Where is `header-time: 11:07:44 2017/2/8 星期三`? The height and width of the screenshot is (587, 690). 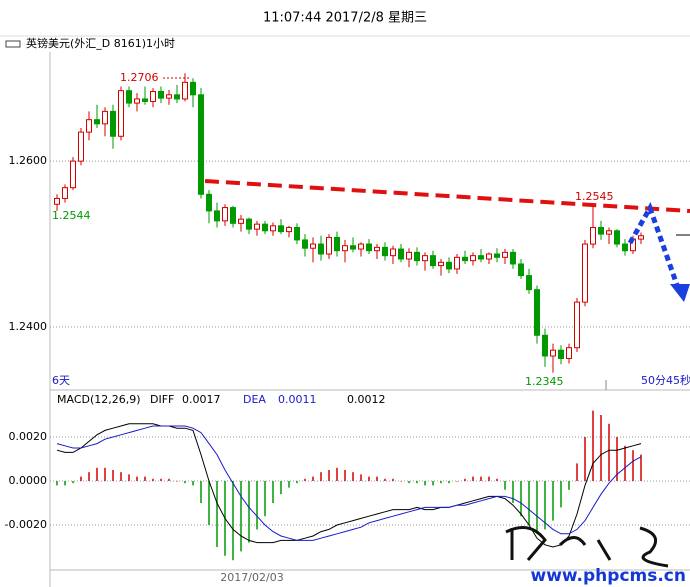 header-time: 11:07:44 2017/2/8 星期三 is located at coordinates (345, 18).